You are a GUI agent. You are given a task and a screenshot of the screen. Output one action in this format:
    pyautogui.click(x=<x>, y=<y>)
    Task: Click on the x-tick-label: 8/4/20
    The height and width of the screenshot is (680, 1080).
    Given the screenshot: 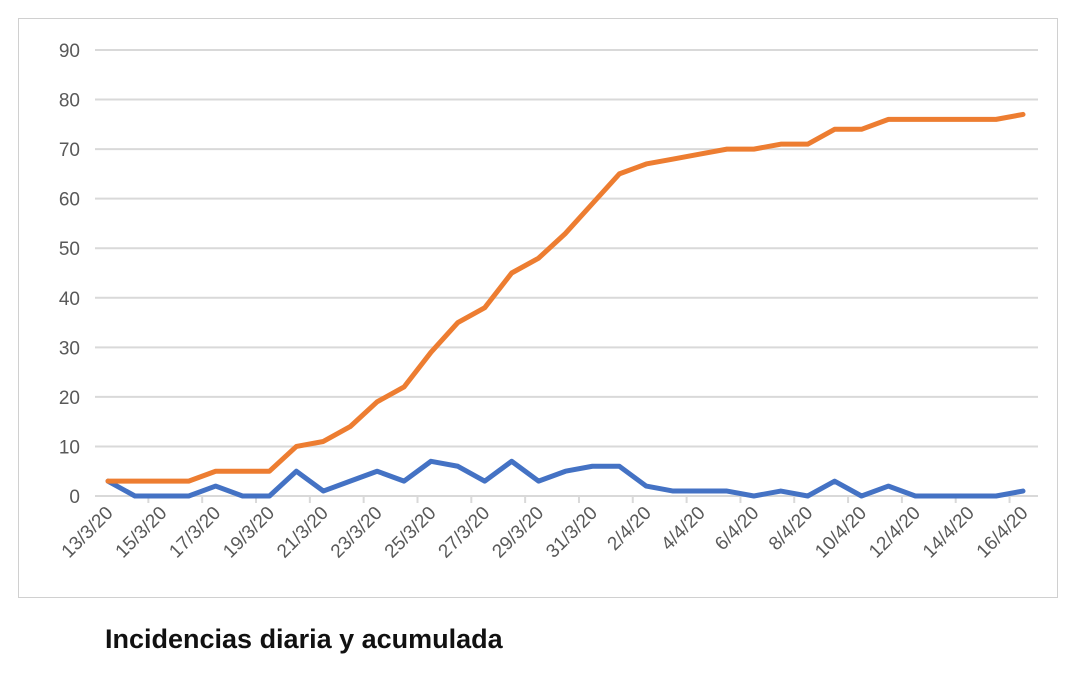 What is the action you would take?
    pyautogui.click(x=791, y=529)
    